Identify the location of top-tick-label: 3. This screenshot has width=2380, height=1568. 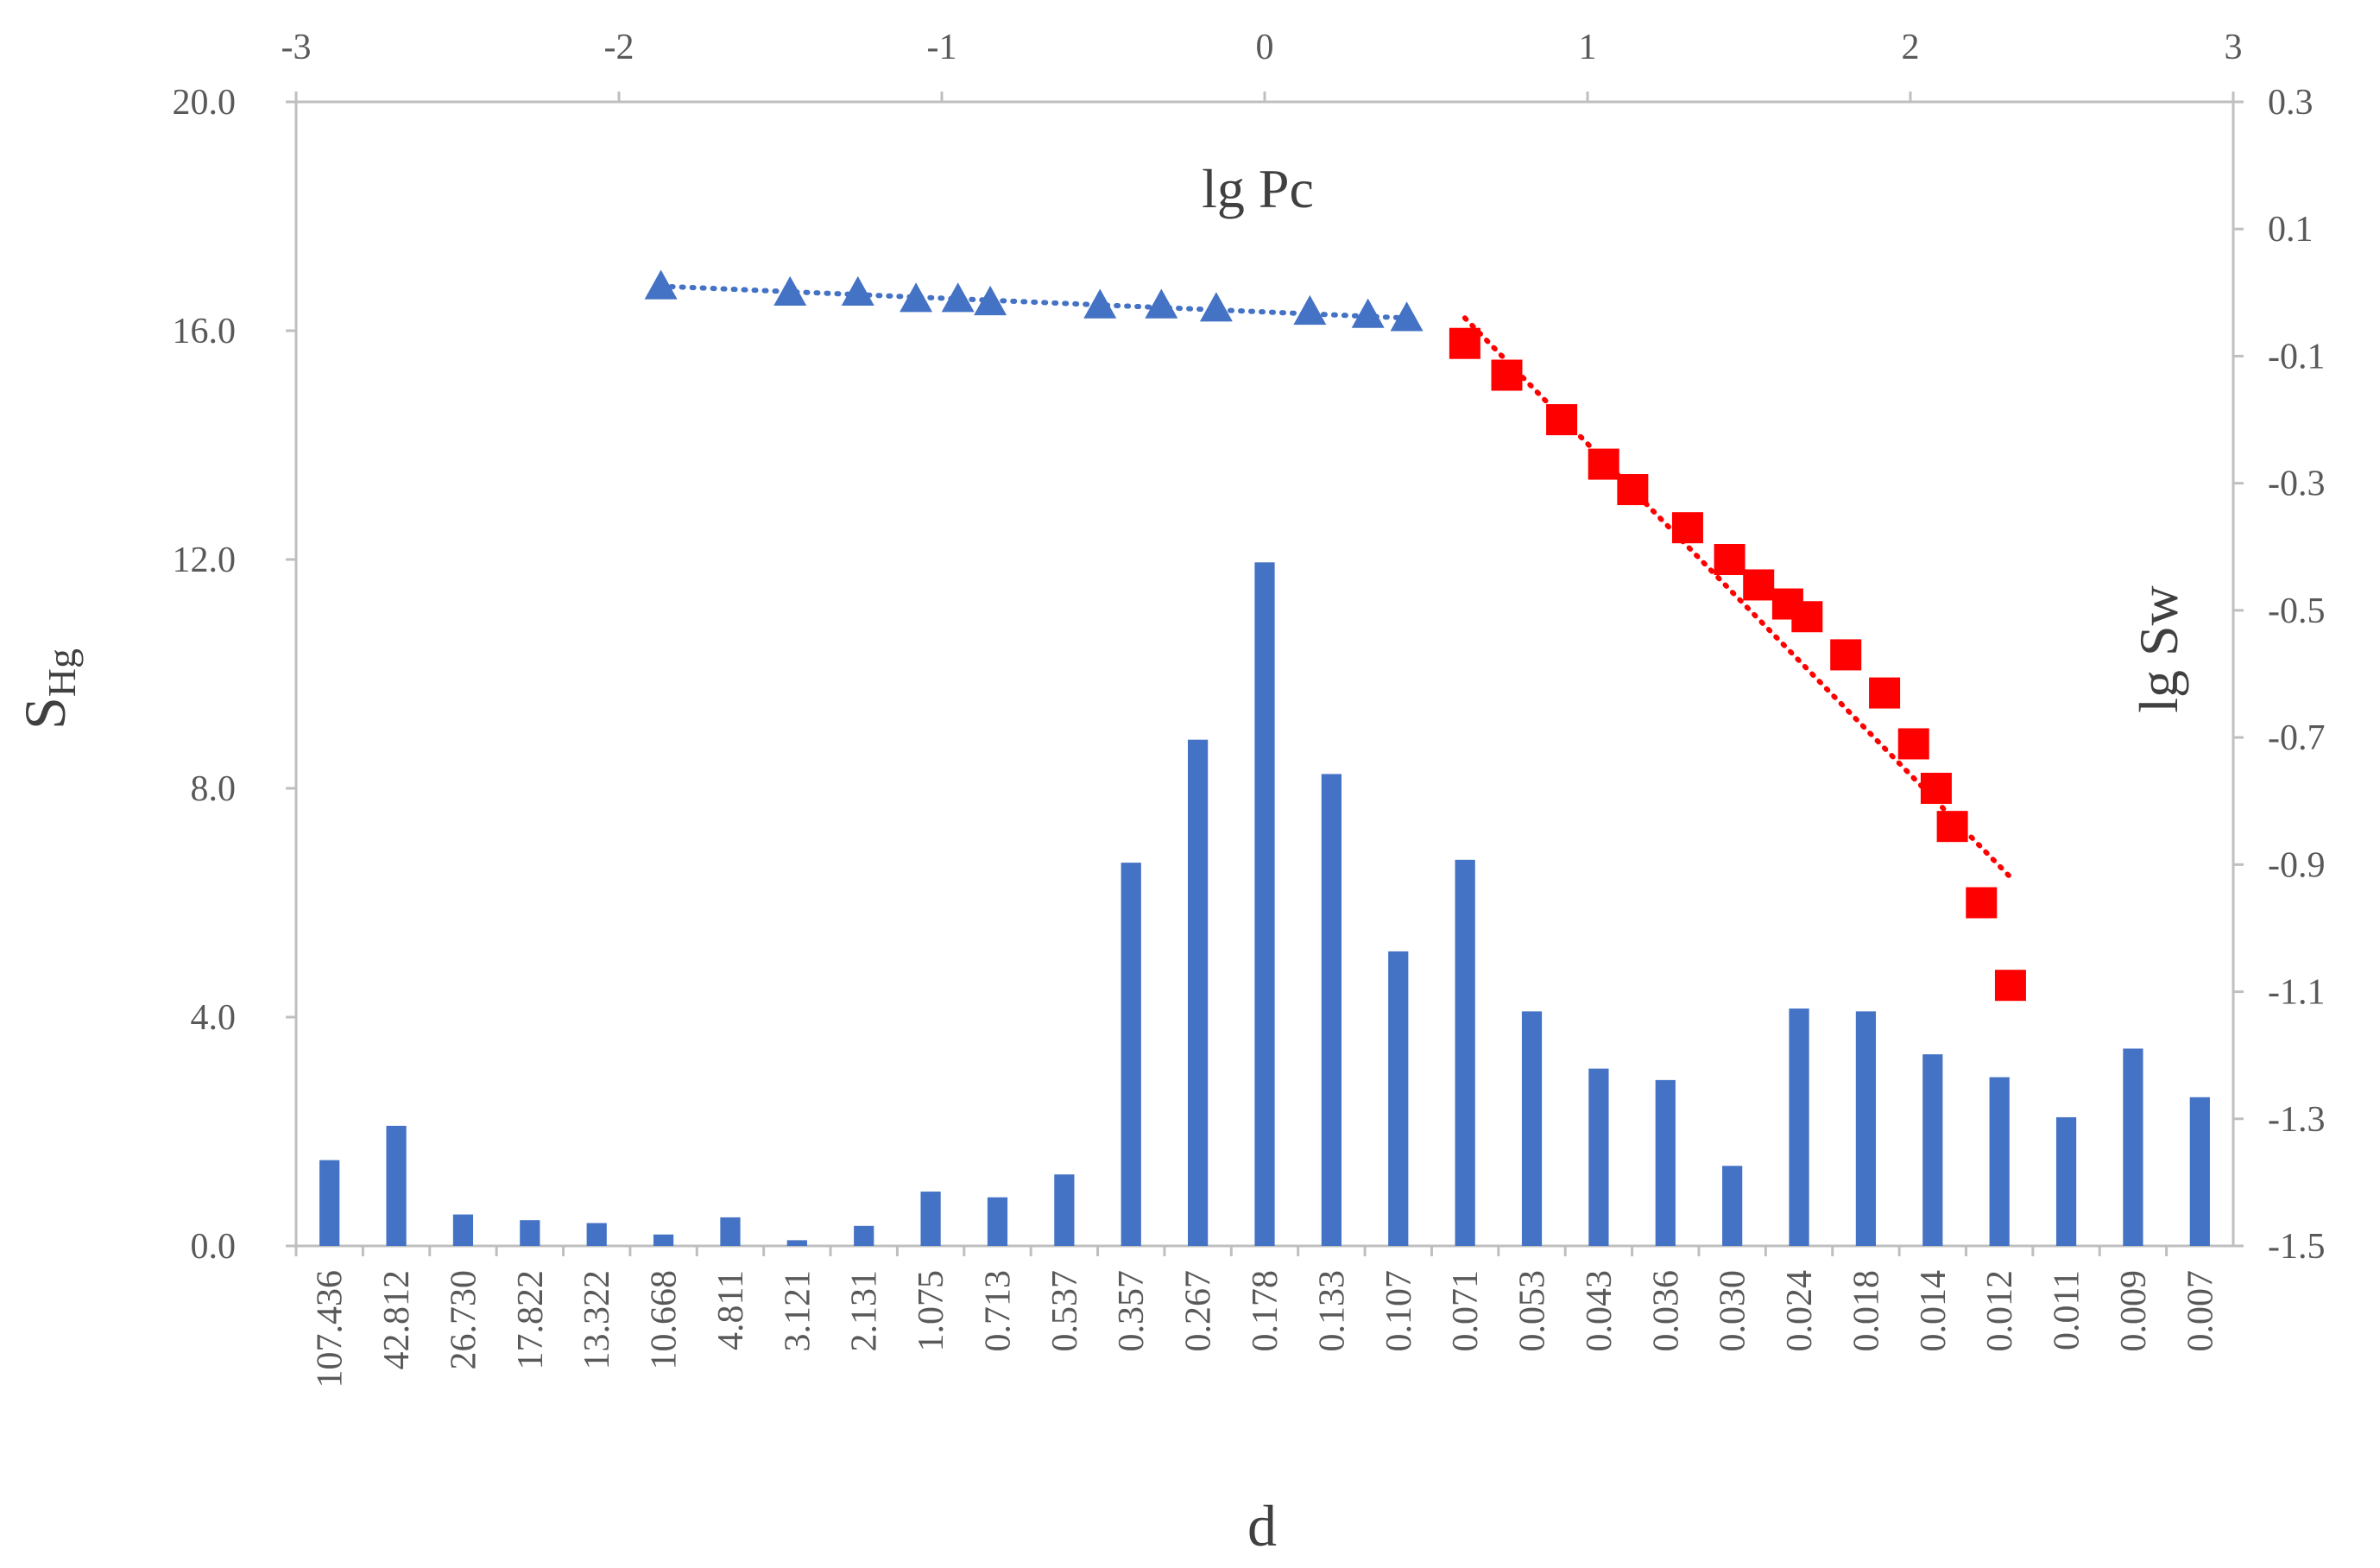
(2234, 47).